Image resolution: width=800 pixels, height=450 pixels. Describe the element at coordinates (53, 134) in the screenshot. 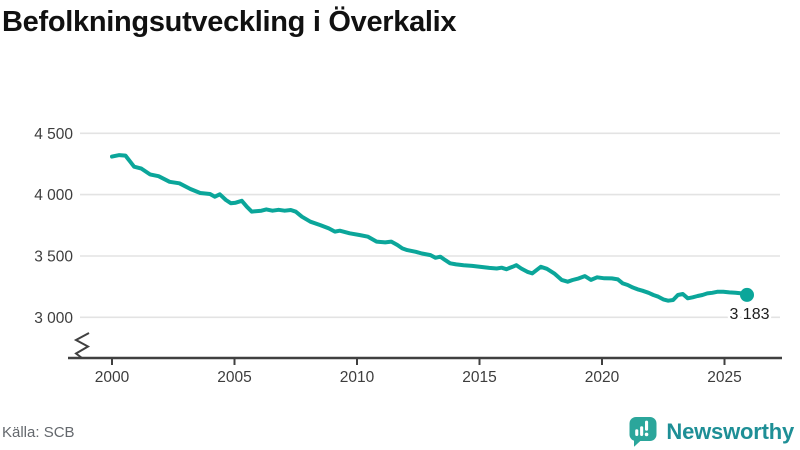

I see `y-tick-label: 4 500` at that location.